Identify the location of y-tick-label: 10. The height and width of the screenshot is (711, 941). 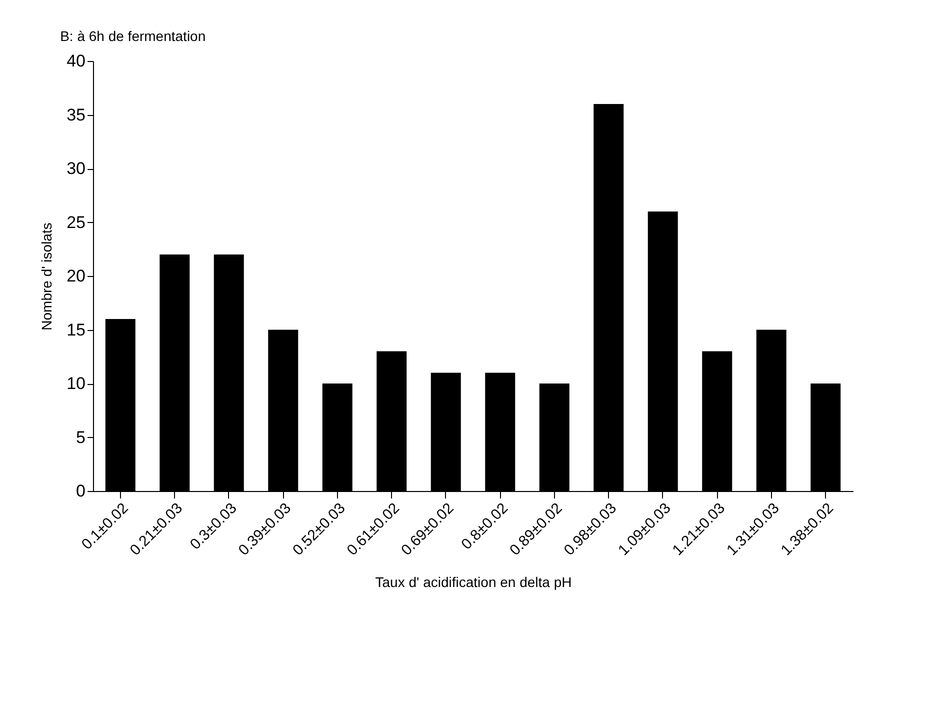
(76, 383).